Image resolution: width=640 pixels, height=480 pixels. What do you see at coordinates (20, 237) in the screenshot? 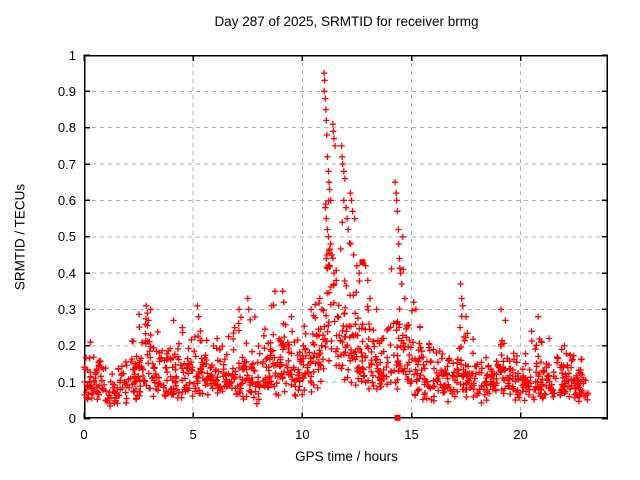
I see `y-axis-label: SRMTID / TECUs` at bounding box center [20, 237].